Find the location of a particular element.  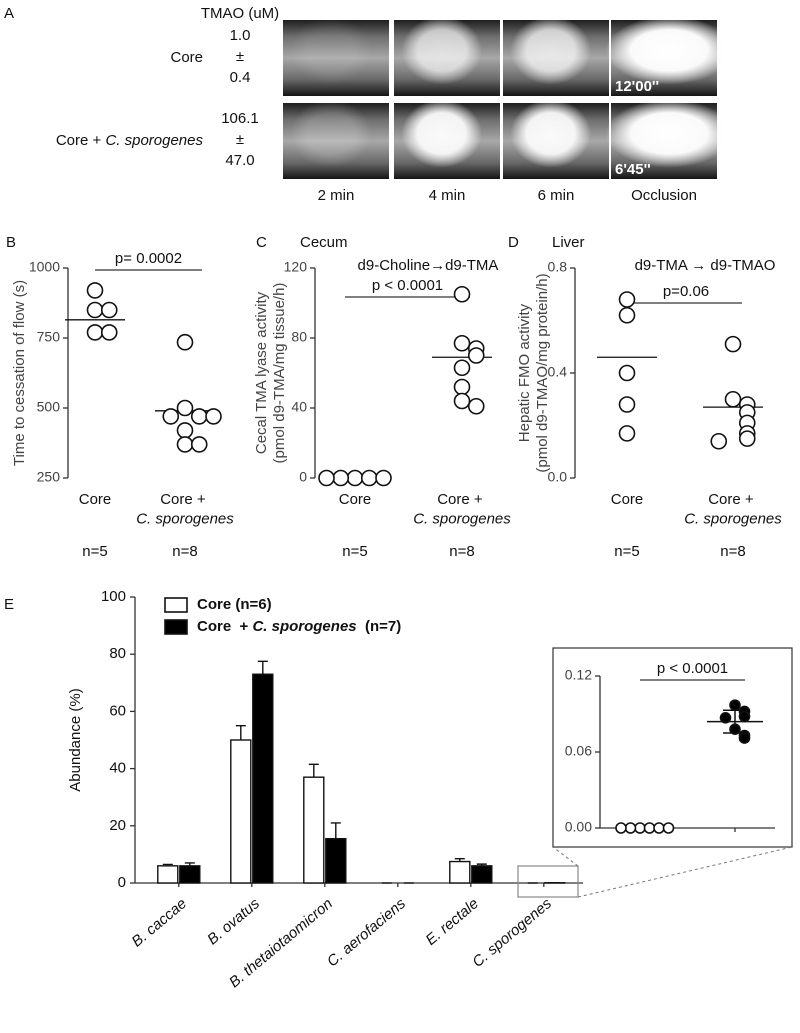

legend-label: Core (n=6) is located at coordinates (234, 604).